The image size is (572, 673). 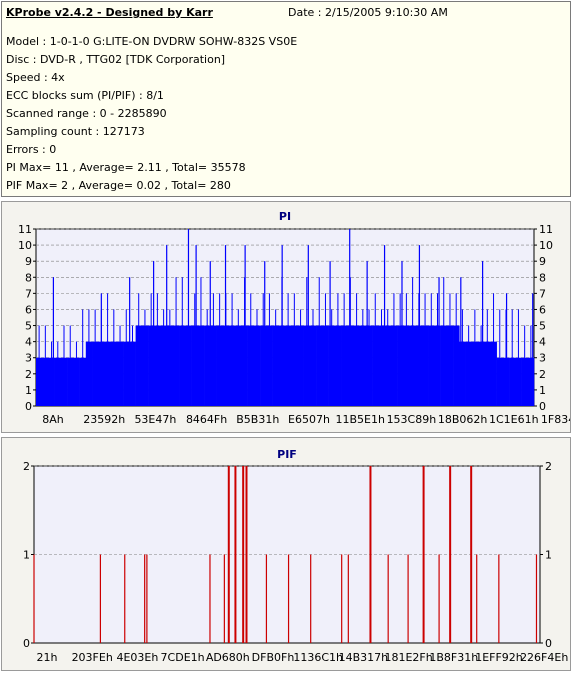 I want to click on x-tick-label: 1F834Eh, so click(x=555, y=419).